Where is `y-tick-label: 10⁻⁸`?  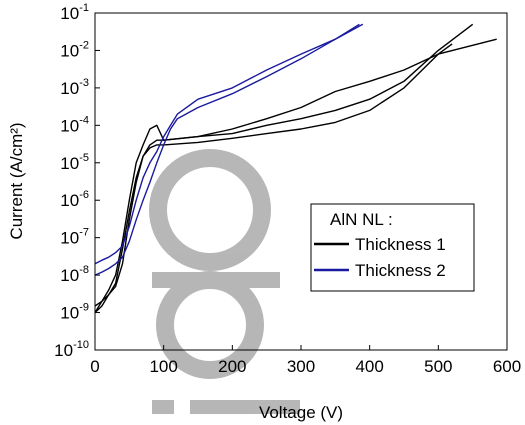
y-tick-label: 10⁻⁸ is located at coordinates (74, 274).